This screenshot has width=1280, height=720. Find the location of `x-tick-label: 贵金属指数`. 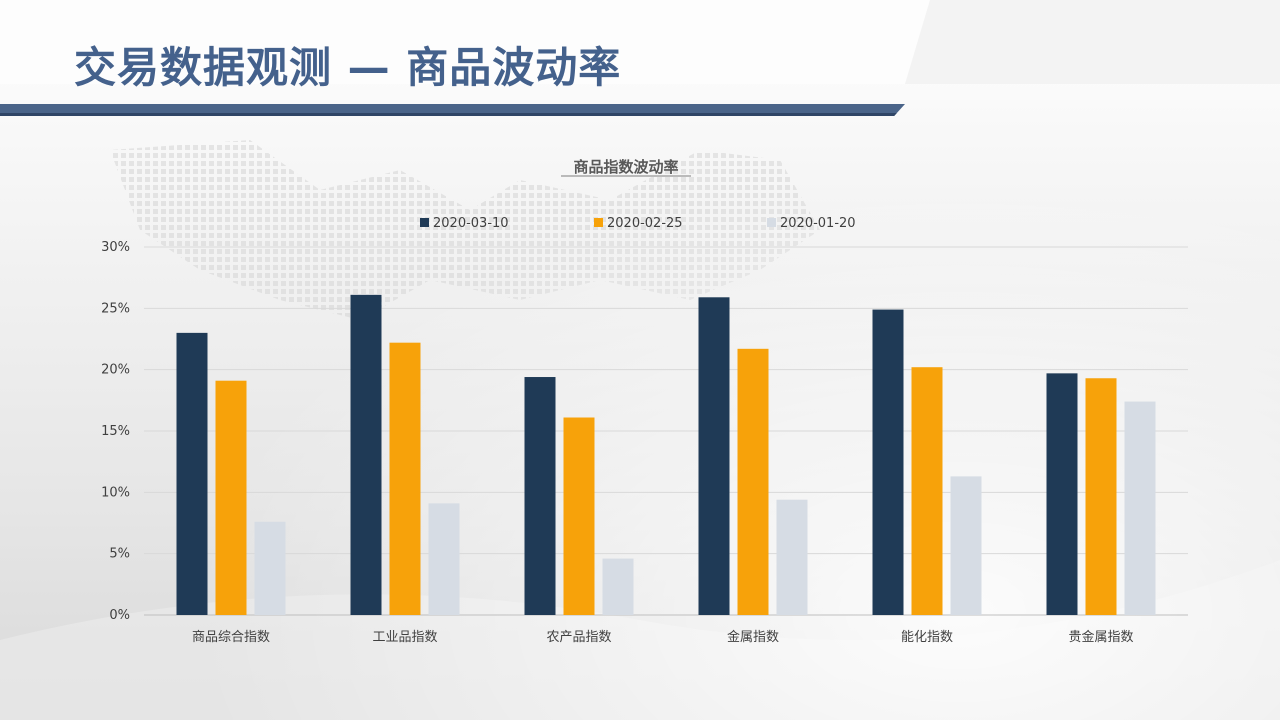

x-tick-label: 贵金属指数 is located at coordinates (1100, 637).